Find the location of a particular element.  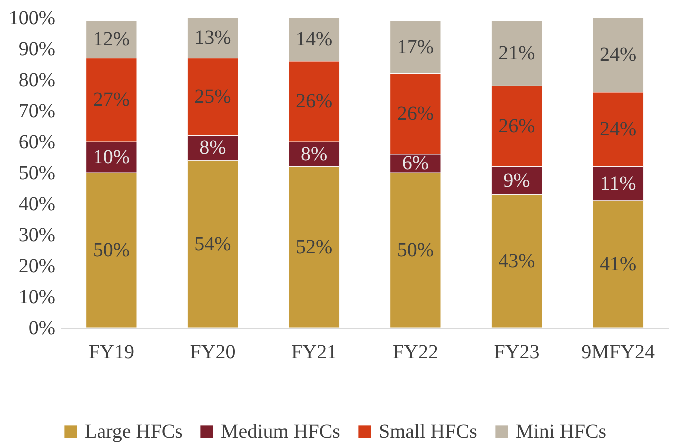

y-tick-label: 70% is located at coordinates (37, 111).